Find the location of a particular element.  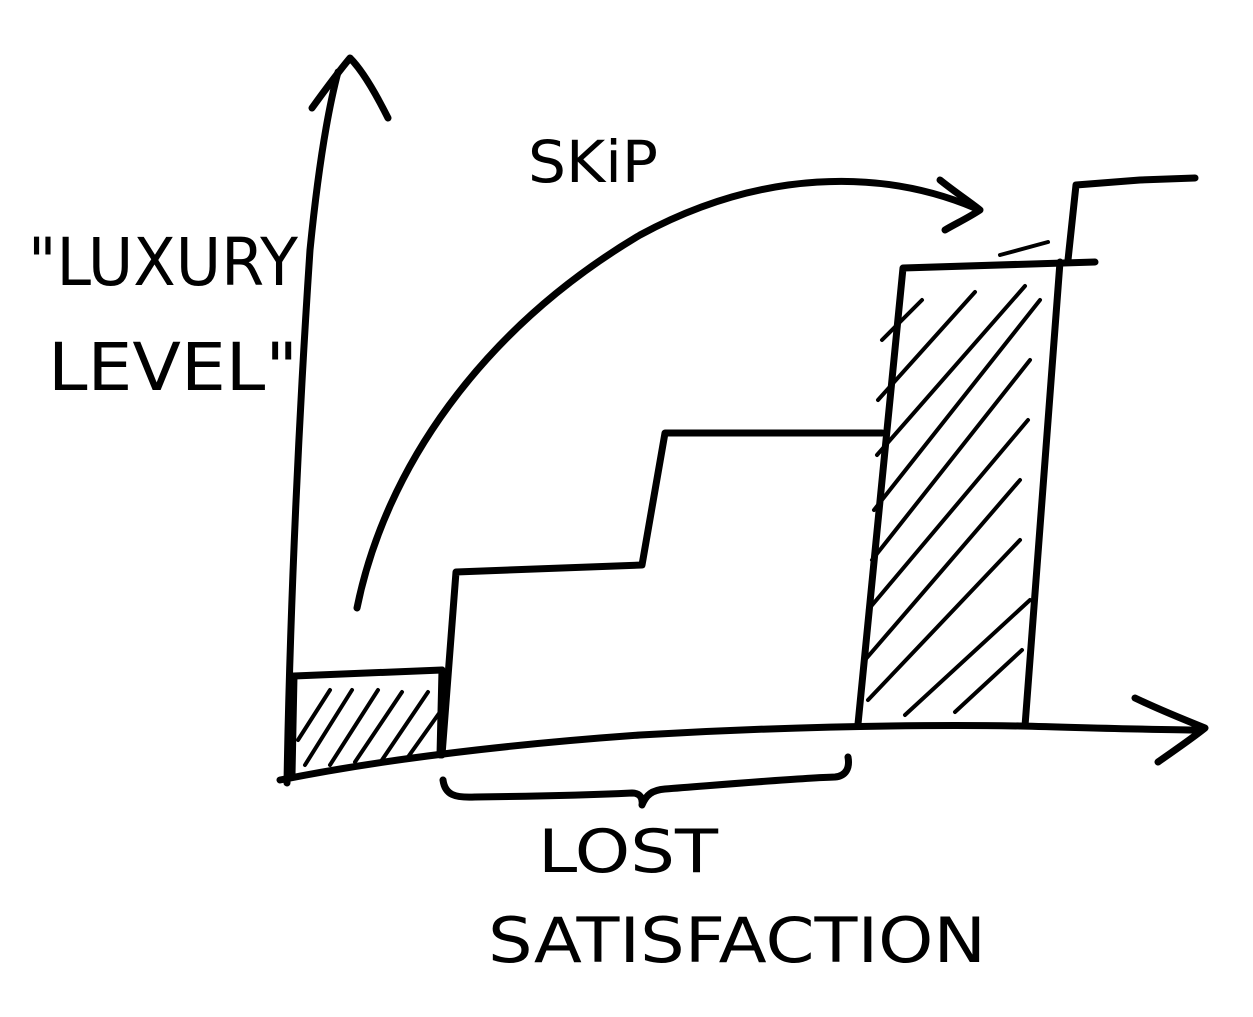

lost-label: LOST is located at coordinates (628, 852).